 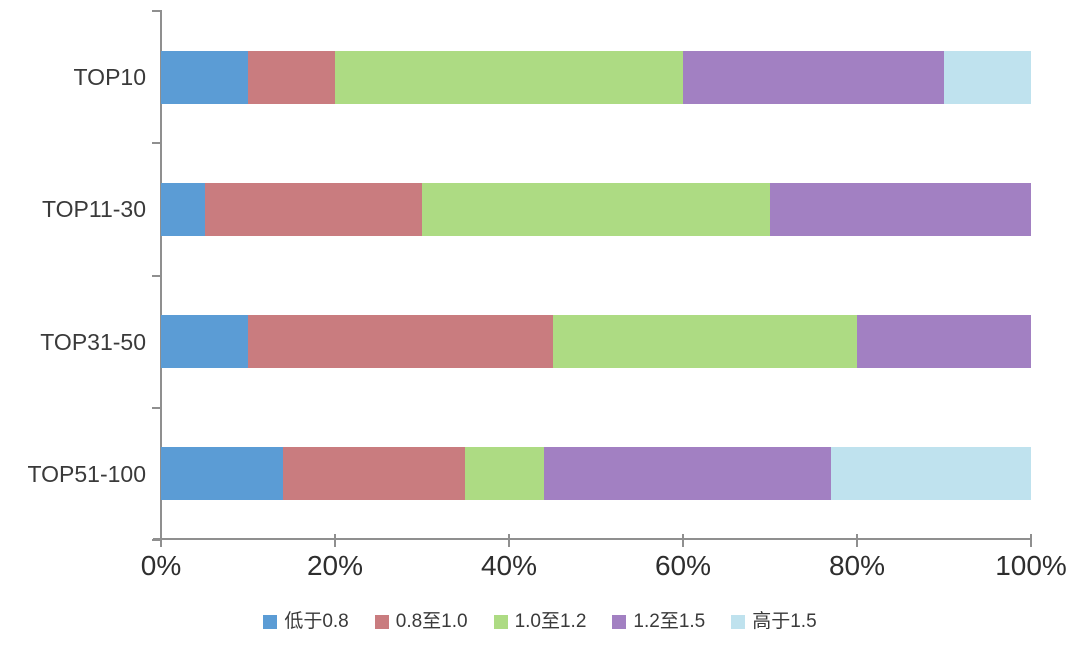 I want to click on legend-item: 低于0.8, so click(x=306, y=622).